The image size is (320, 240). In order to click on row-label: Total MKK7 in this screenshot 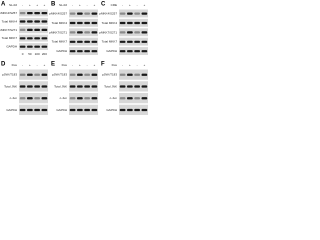, I will do `click(110, 42)`.